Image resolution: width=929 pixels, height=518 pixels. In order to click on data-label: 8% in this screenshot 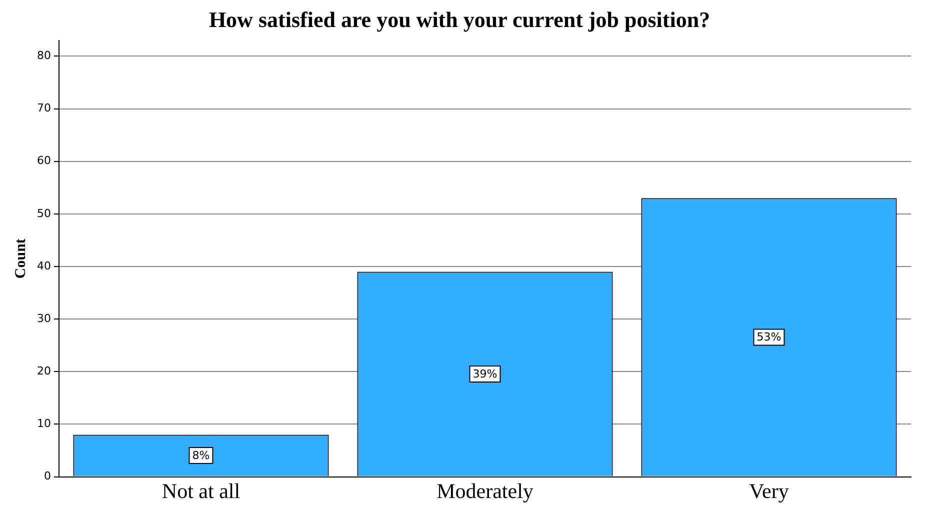, I will do `click(201, 455)`.